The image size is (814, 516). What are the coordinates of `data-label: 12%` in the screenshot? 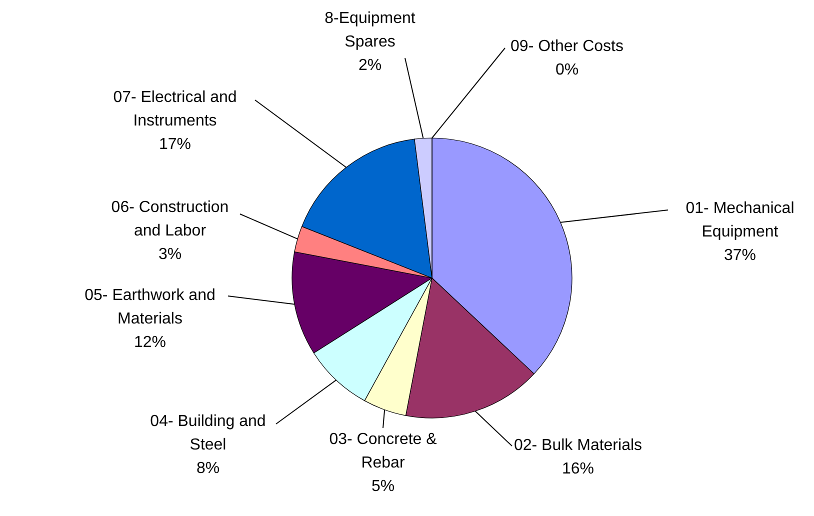 It's located at (150, 342).